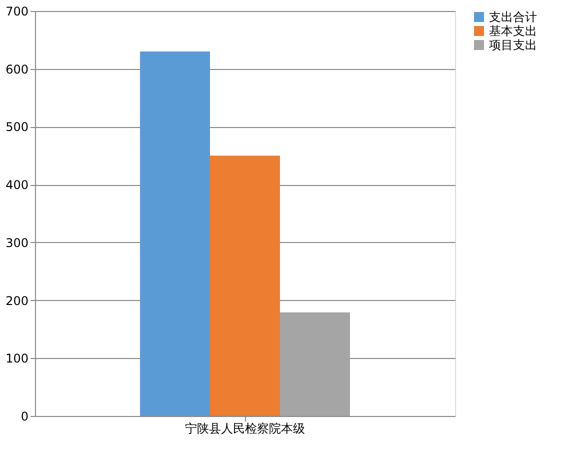  Describe the element at coordinates (17, 243) in the screenshot. I see `y-tick-label: 300` at that location.